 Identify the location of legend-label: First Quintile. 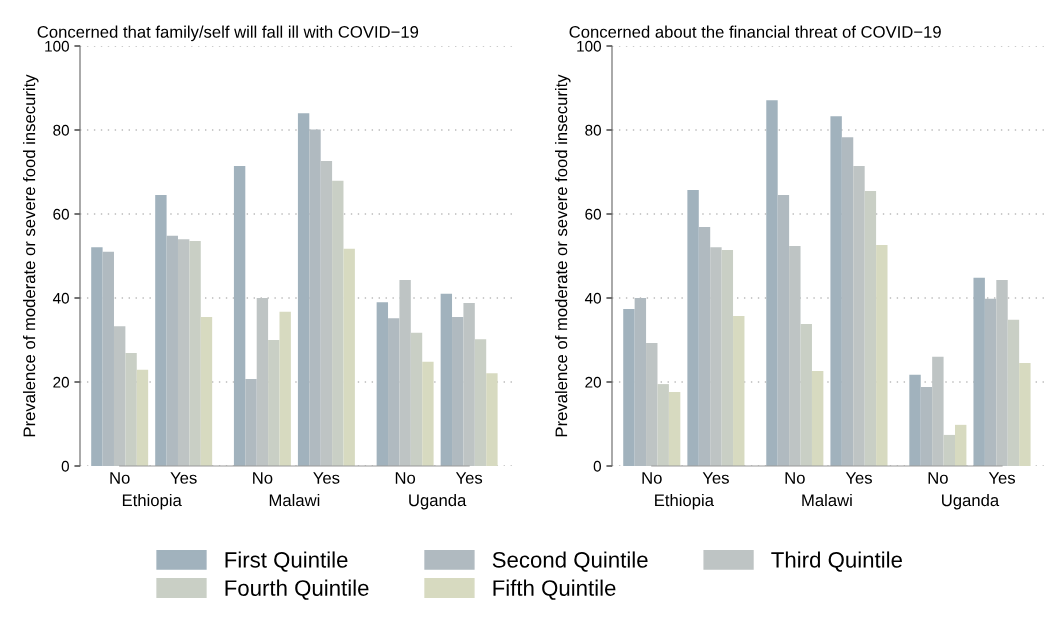
(286, 561).